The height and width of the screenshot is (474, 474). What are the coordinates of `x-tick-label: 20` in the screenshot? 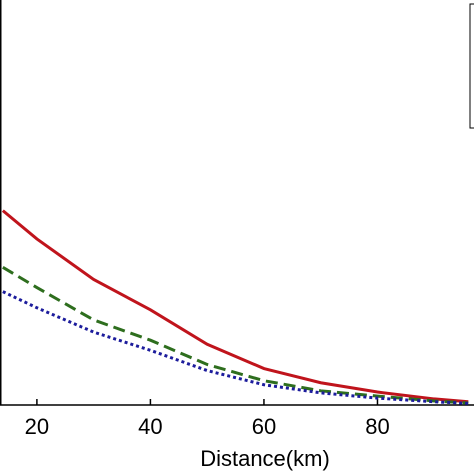 It's located at (37, 426).